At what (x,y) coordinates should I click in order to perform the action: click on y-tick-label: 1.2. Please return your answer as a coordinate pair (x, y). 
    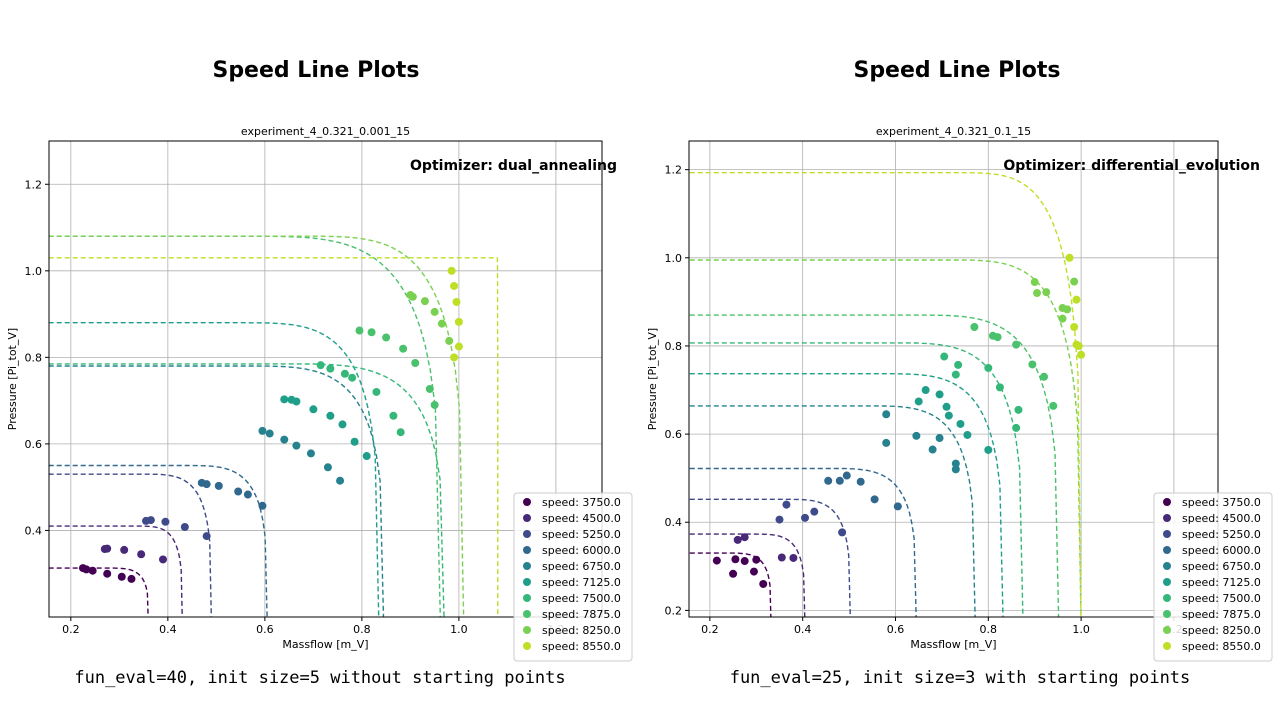
    Looking at the image, I should click on (34, 184).